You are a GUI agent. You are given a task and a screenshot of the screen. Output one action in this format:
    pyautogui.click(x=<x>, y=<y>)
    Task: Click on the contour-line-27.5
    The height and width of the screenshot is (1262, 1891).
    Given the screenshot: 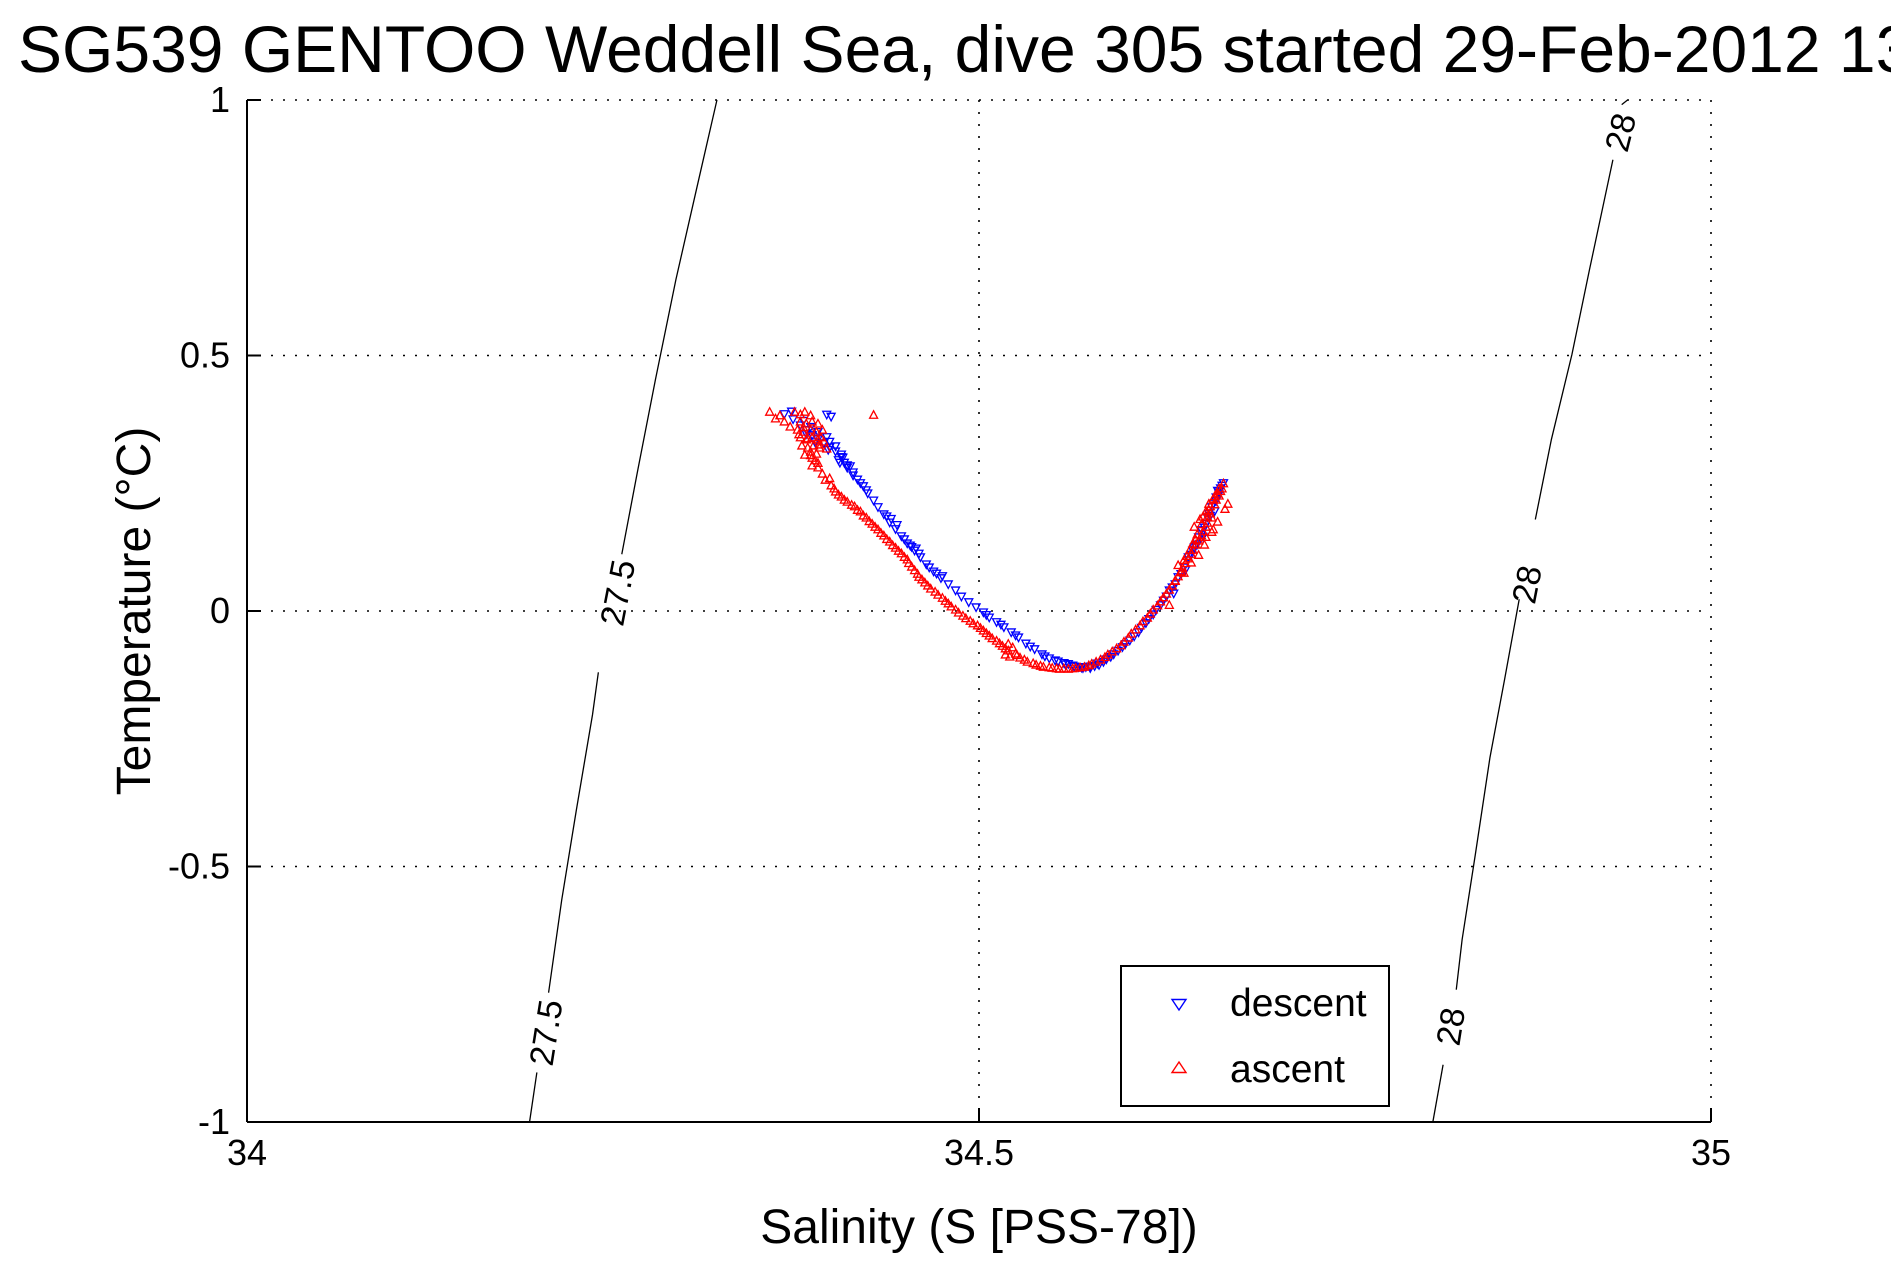 What is the action you would take?
    pyautogui.click(x=573, y=832)
    